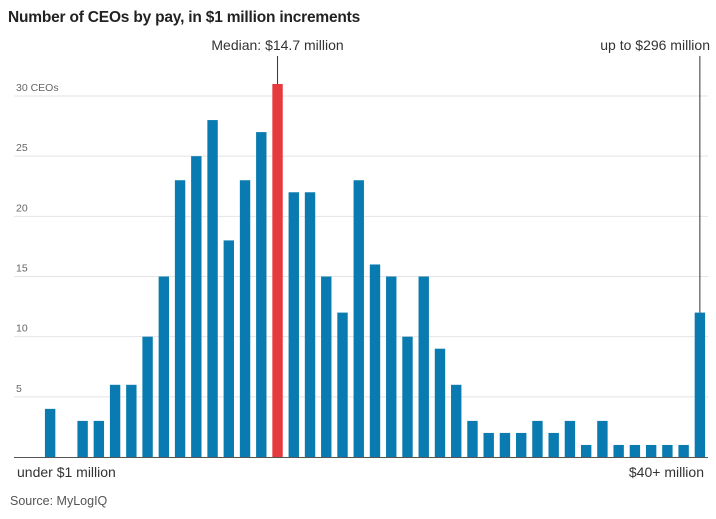 The image size is (716, 519). Describe the element at coordinates (666, 472) in the screenshot. I see `x-tick-label-last: $40+ million` at that location.